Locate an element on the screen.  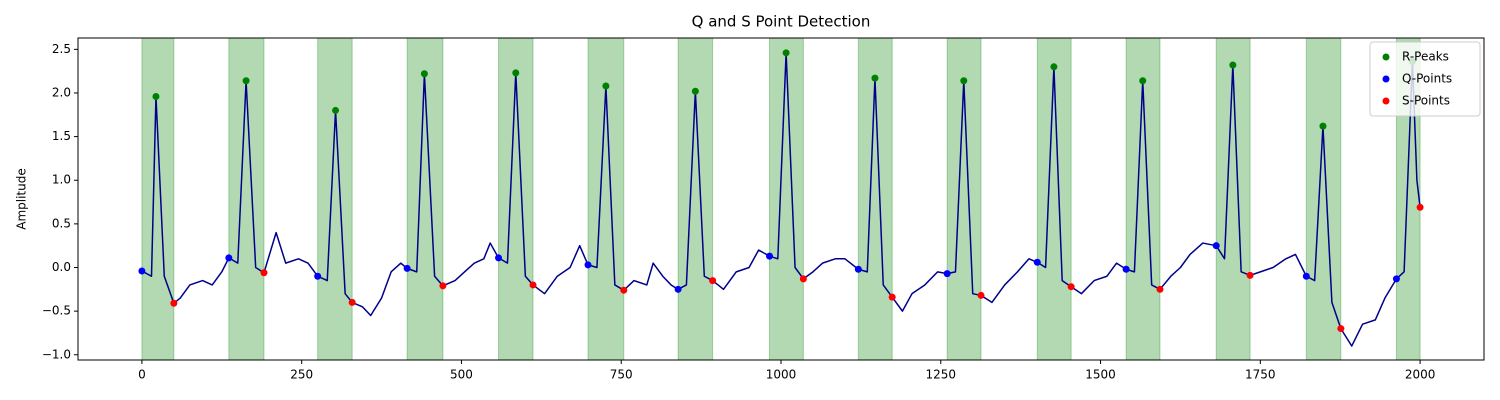
y-axis-label: Amplitude is located at coordinates (22, 199).